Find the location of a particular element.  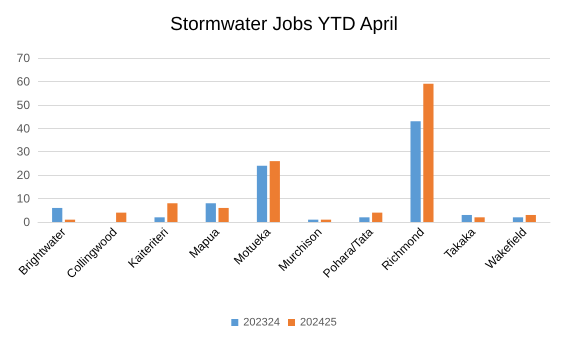

chart-title: Stormwater Jobs YTD April is located at coordinates (284, 24).